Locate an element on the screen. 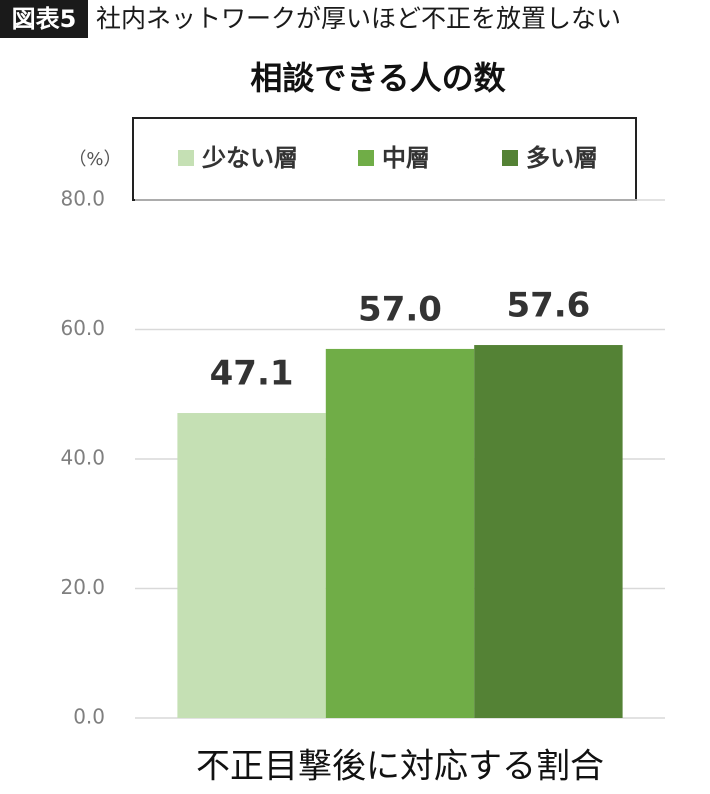  legend-label: 中層 is located at coordinates (406, 158).